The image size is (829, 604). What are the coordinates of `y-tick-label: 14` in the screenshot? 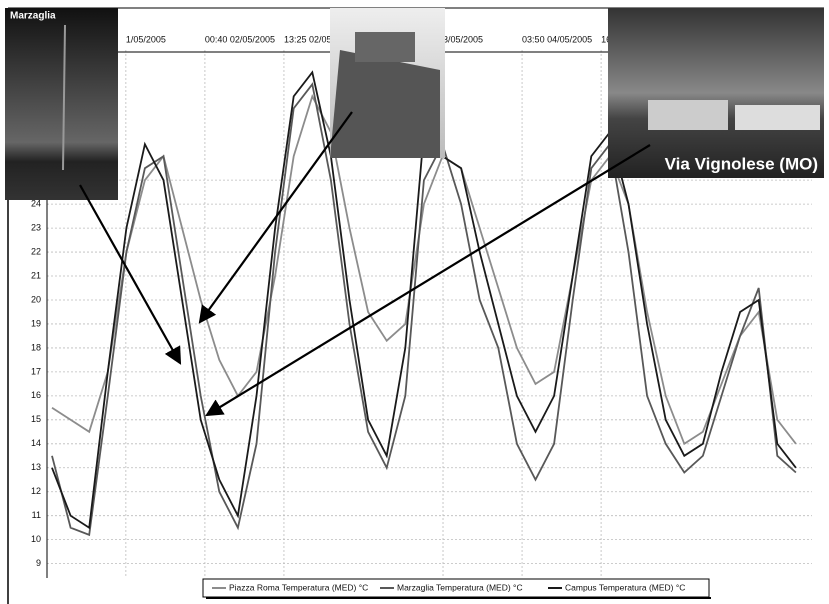 It's located at (36, 443).